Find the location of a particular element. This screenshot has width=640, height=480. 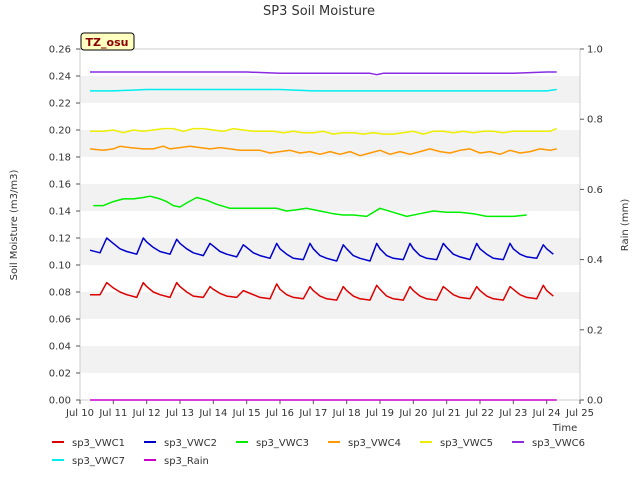

y-tick-label: 0.00 is located at coordinates (60, 401).